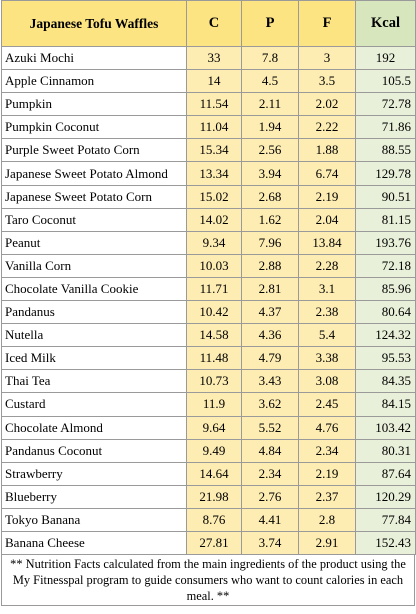 The image size is (416, 614). Describe the element at coordinates (208, 519) in the screenshot. I see `table-row: Tokyo Banana 8.76 4.41 2.8 77.84` at that location.